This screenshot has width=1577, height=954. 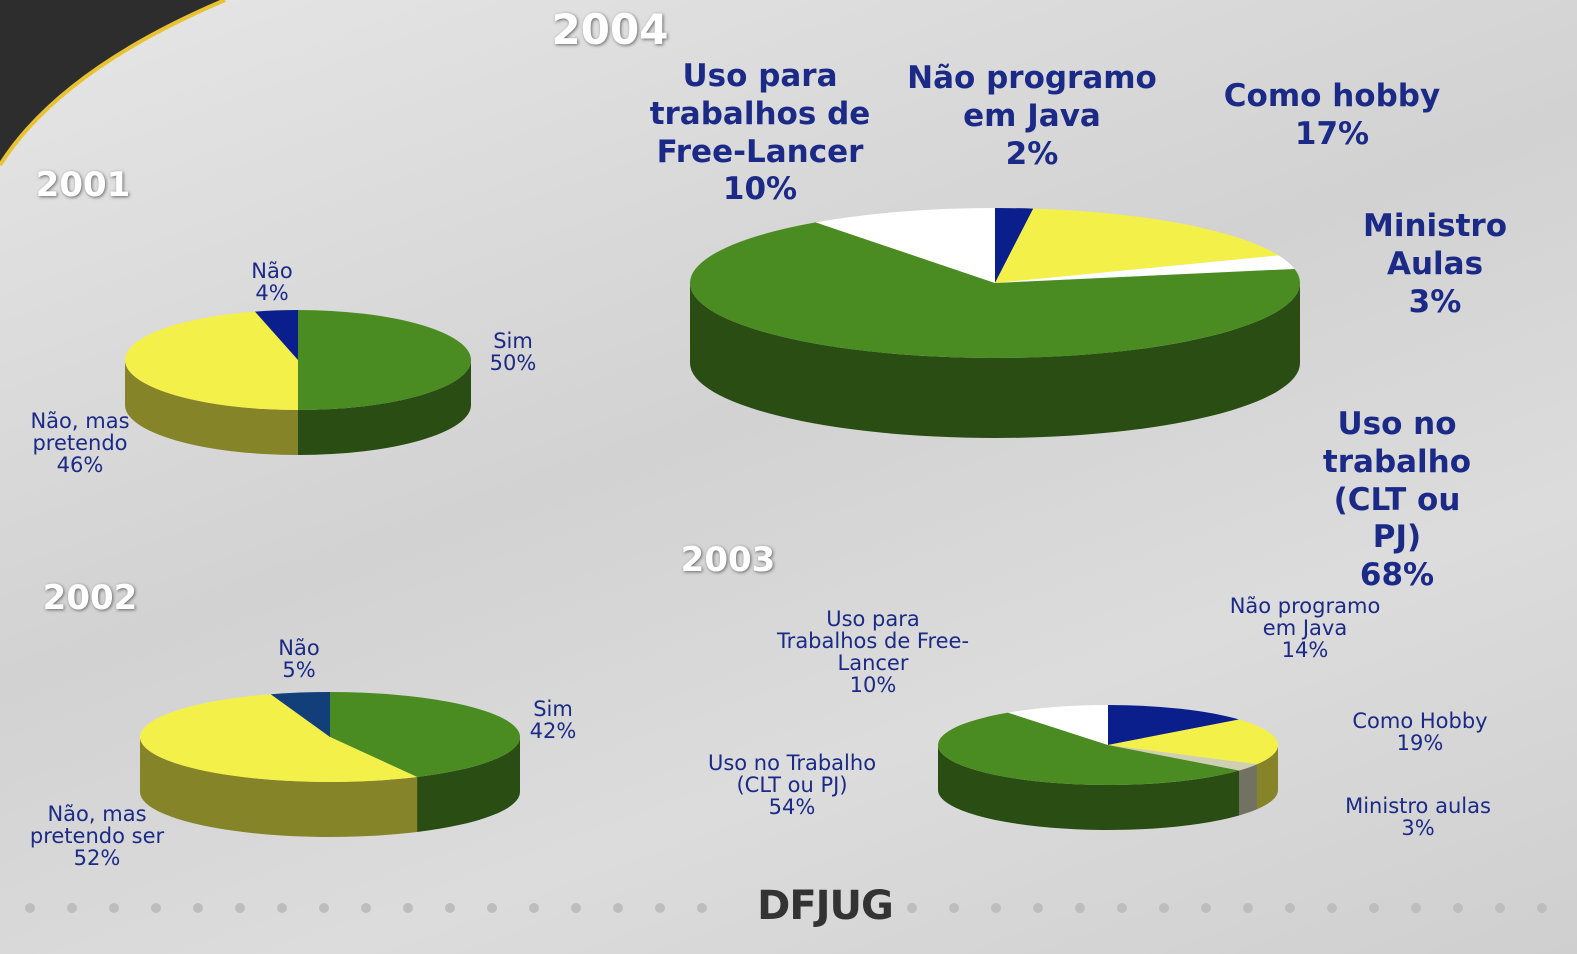 What do you see at coordinates (1332, 96) in the screenshot?
I see `slice-label: Como hobby` at bounding box center [1332, 96].